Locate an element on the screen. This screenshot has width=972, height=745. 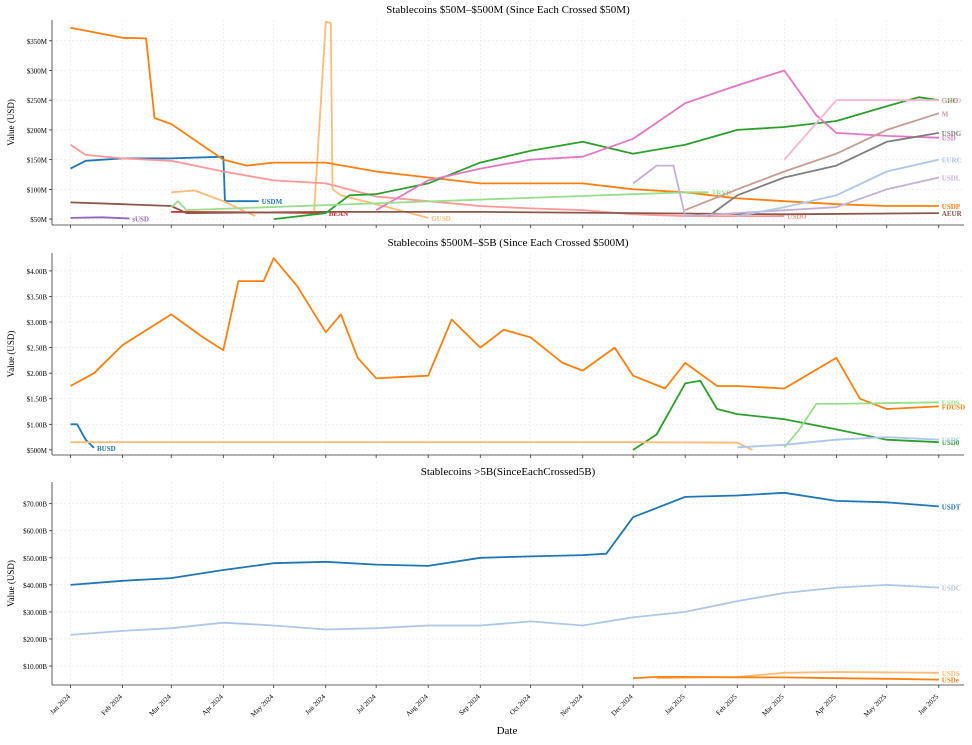
series-line-tryb is located at coordinates (439, 201).